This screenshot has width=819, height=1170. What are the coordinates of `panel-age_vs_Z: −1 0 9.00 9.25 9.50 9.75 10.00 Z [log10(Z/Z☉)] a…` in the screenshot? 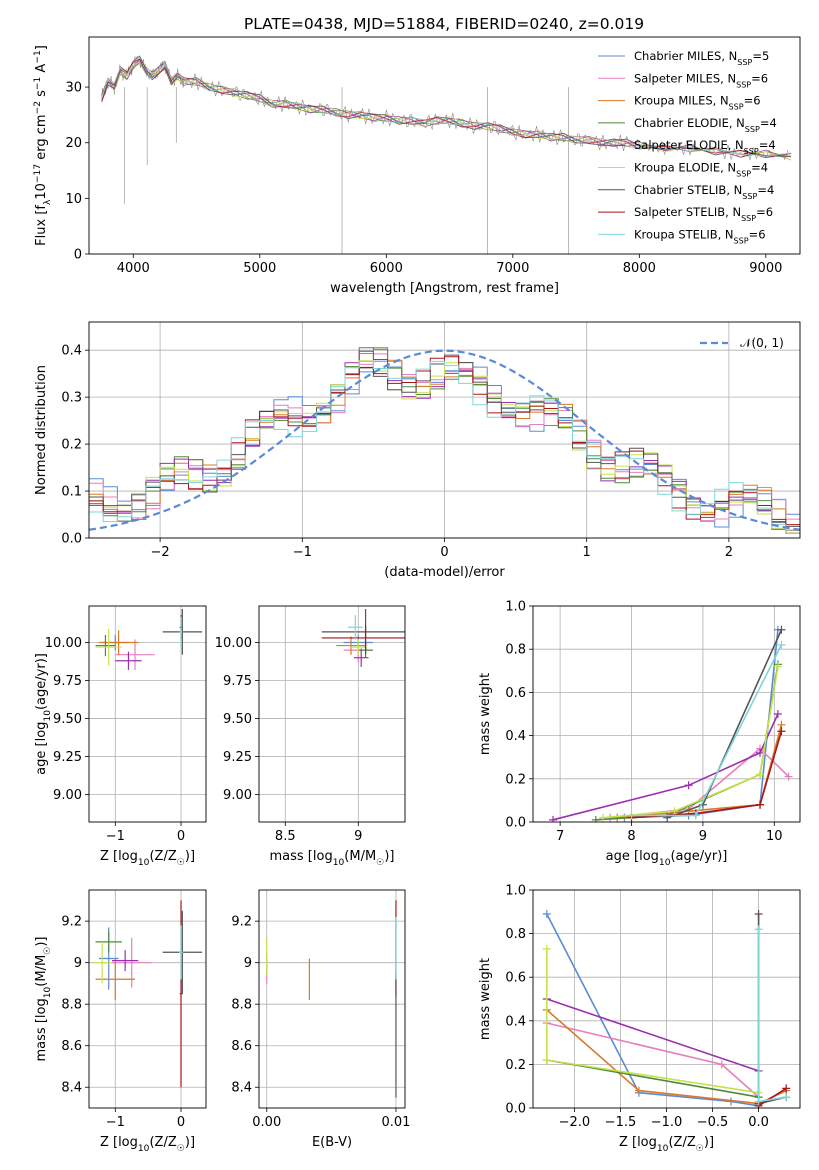 It's located at (120, 736).